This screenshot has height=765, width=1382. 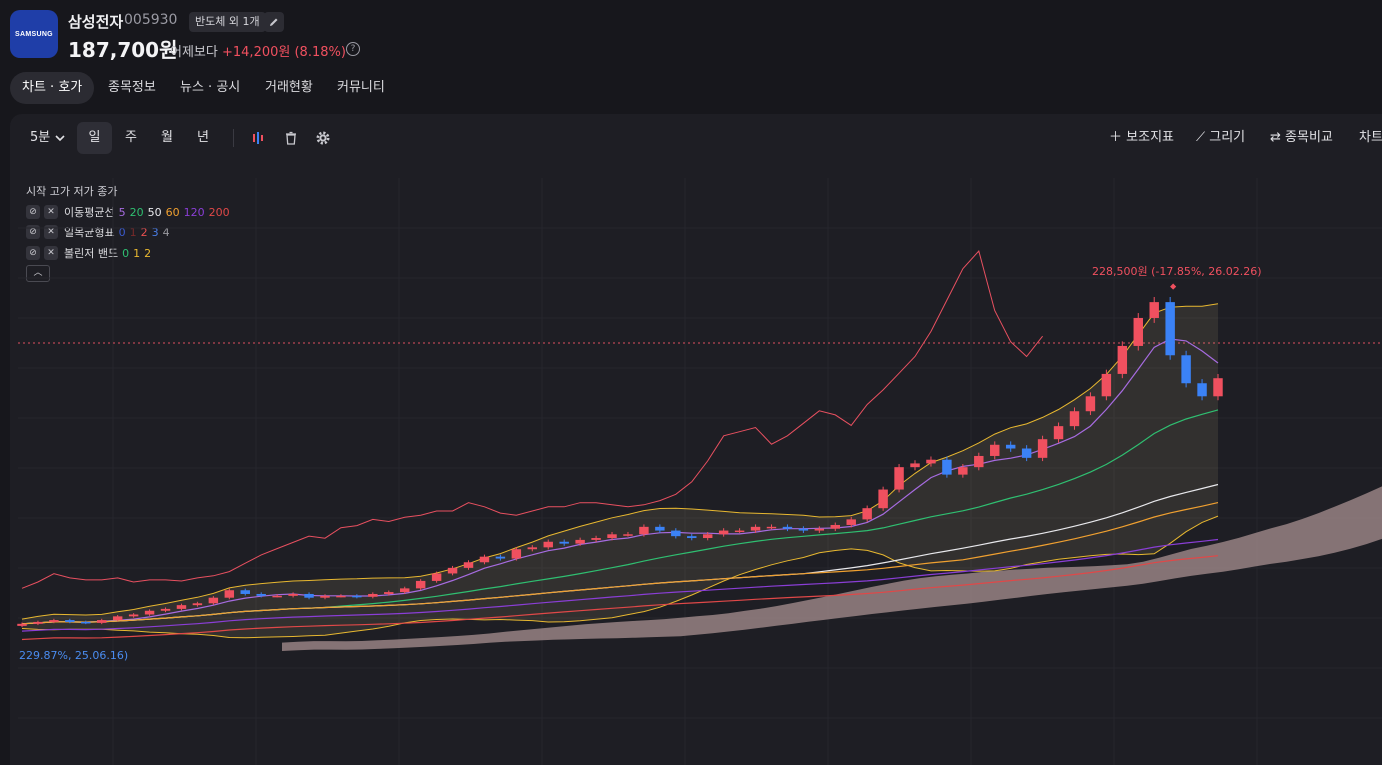 What do you see at coordinates (1173, 287) in the screenshot?
I see `high-marker-icon: ⬥` at bounding box center [1173, 287].